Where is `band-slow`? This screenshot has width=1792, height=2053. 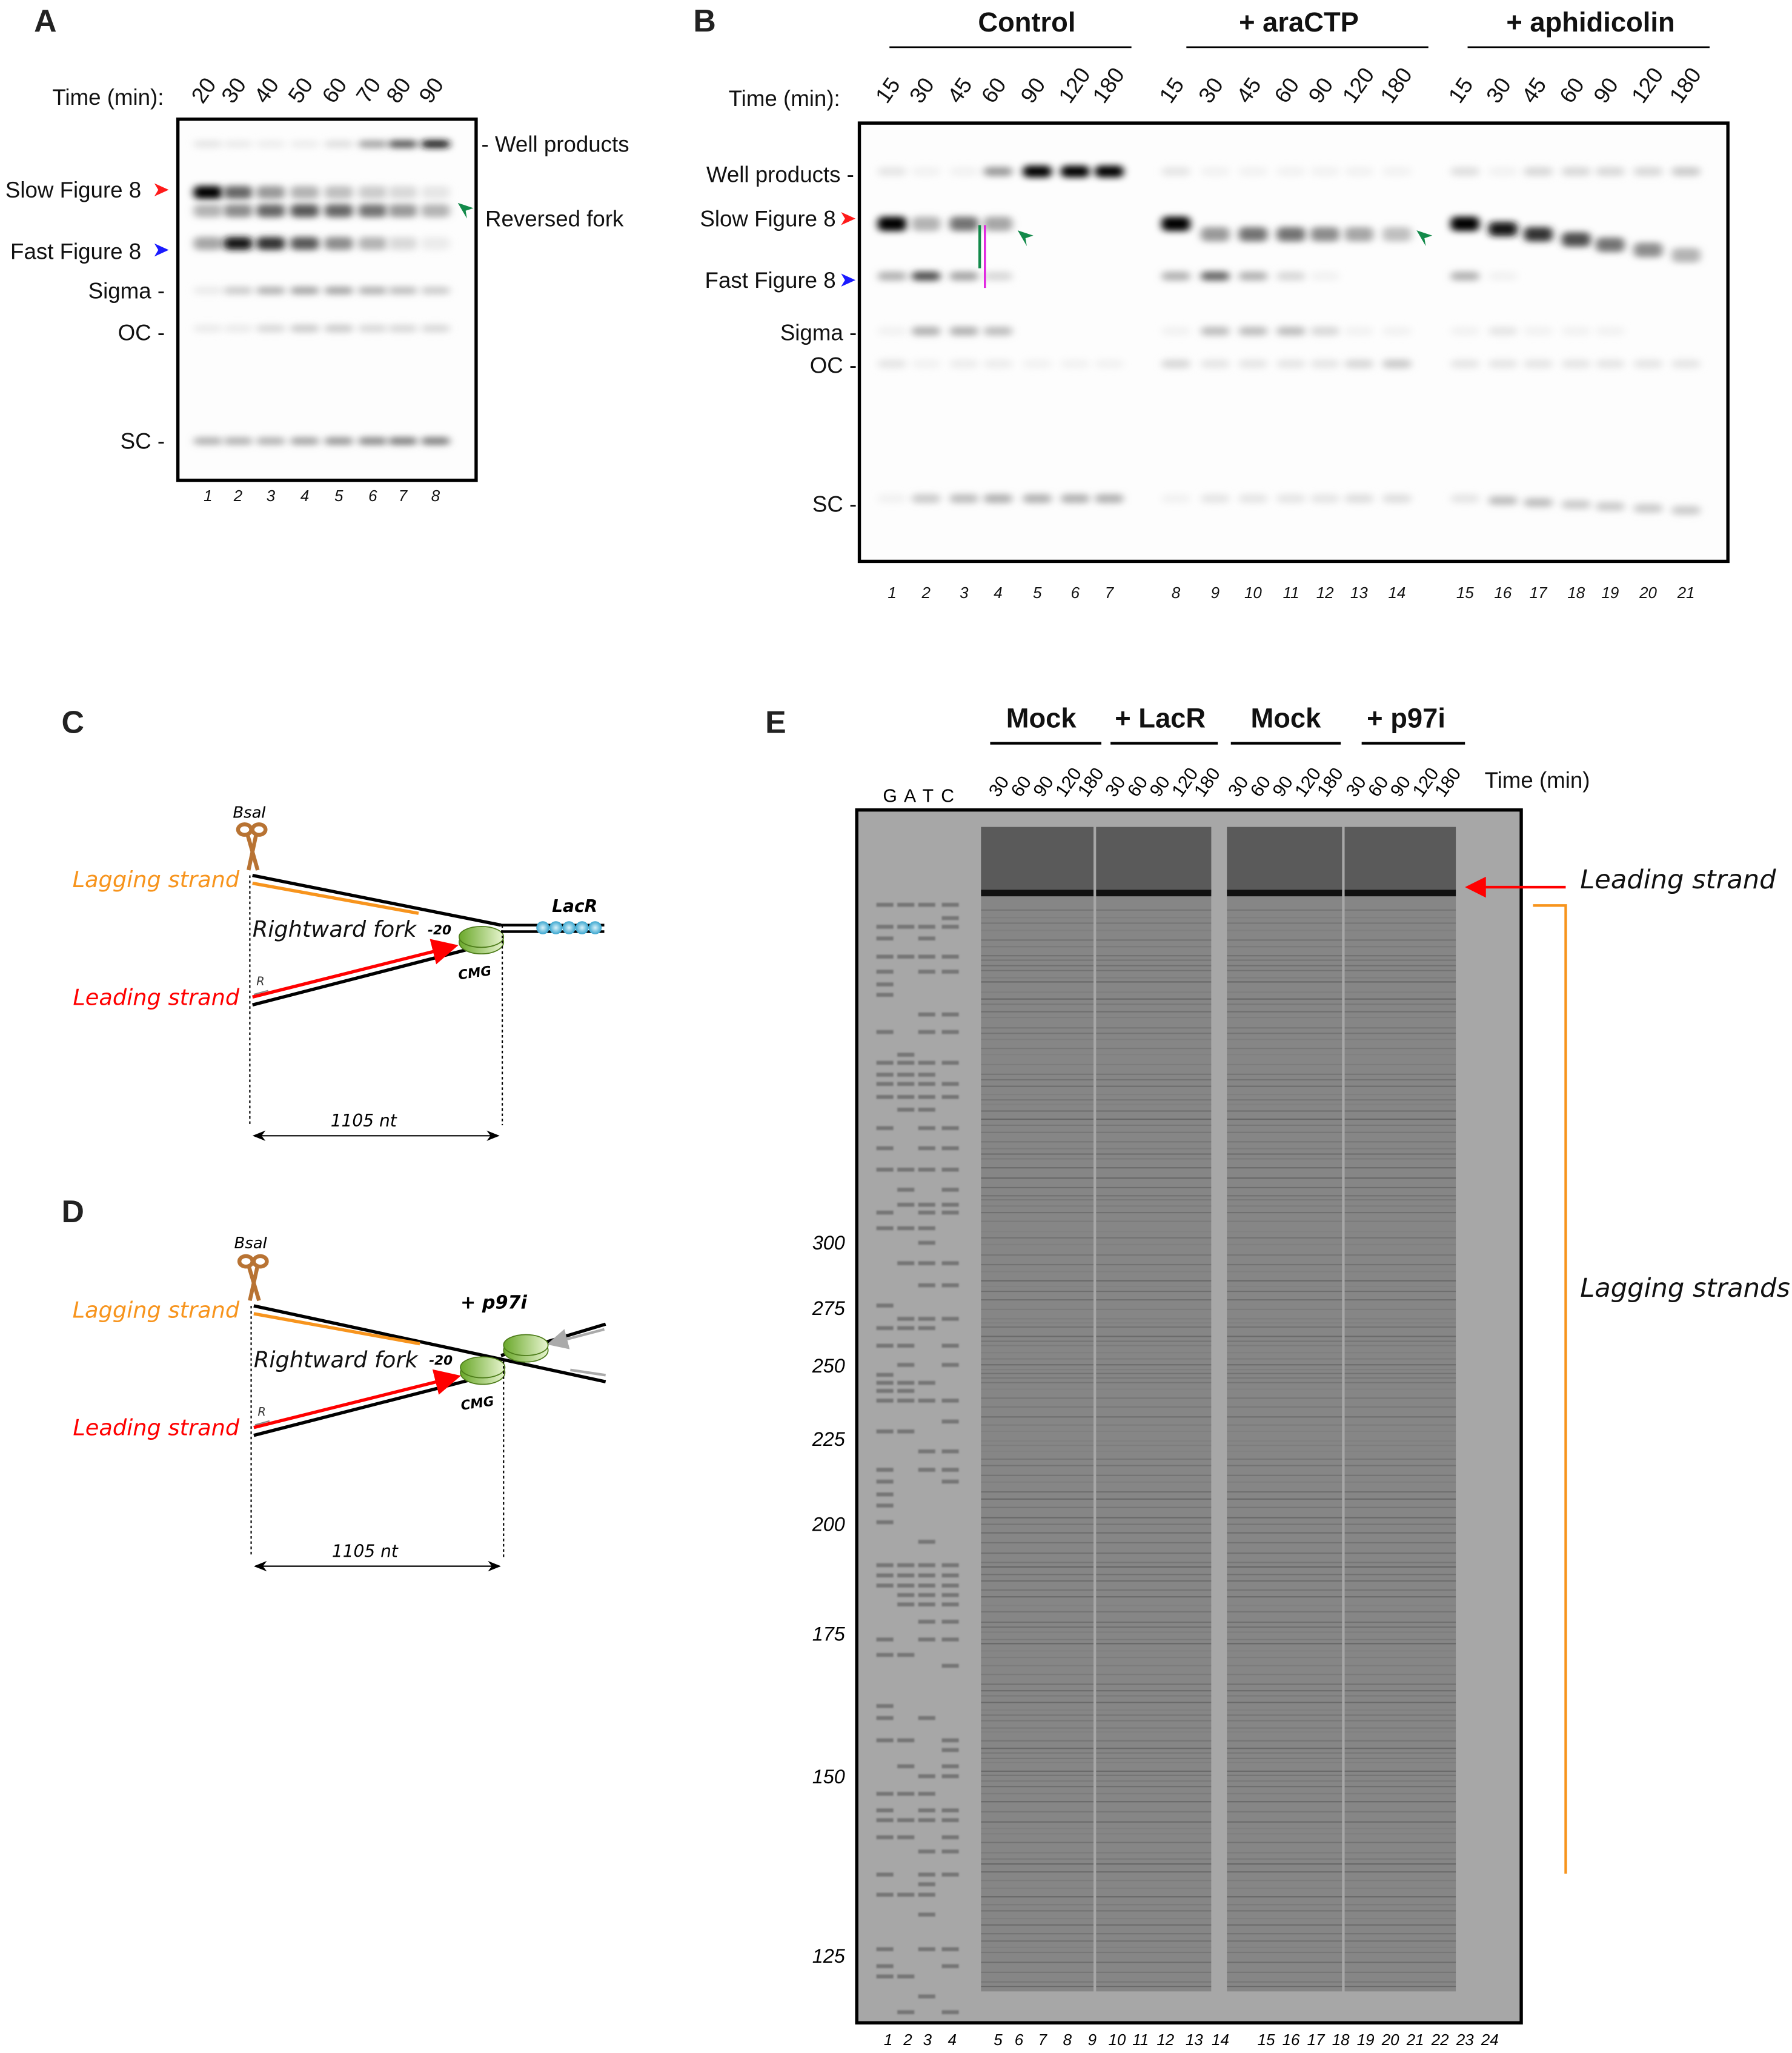 band-slow is located at coordinates (1686, 255).